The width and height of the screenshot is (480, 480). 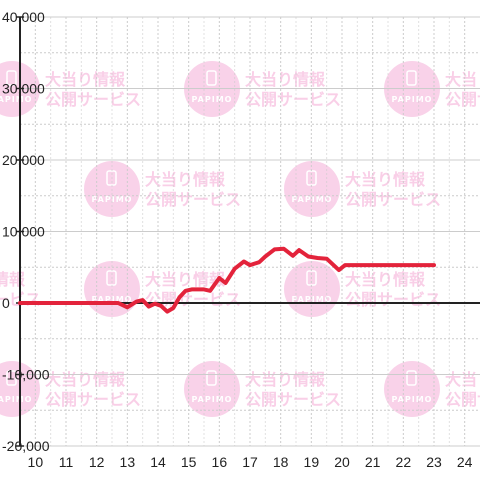 I want to click on x-tick-label: 21, so click(x=373, y=462).